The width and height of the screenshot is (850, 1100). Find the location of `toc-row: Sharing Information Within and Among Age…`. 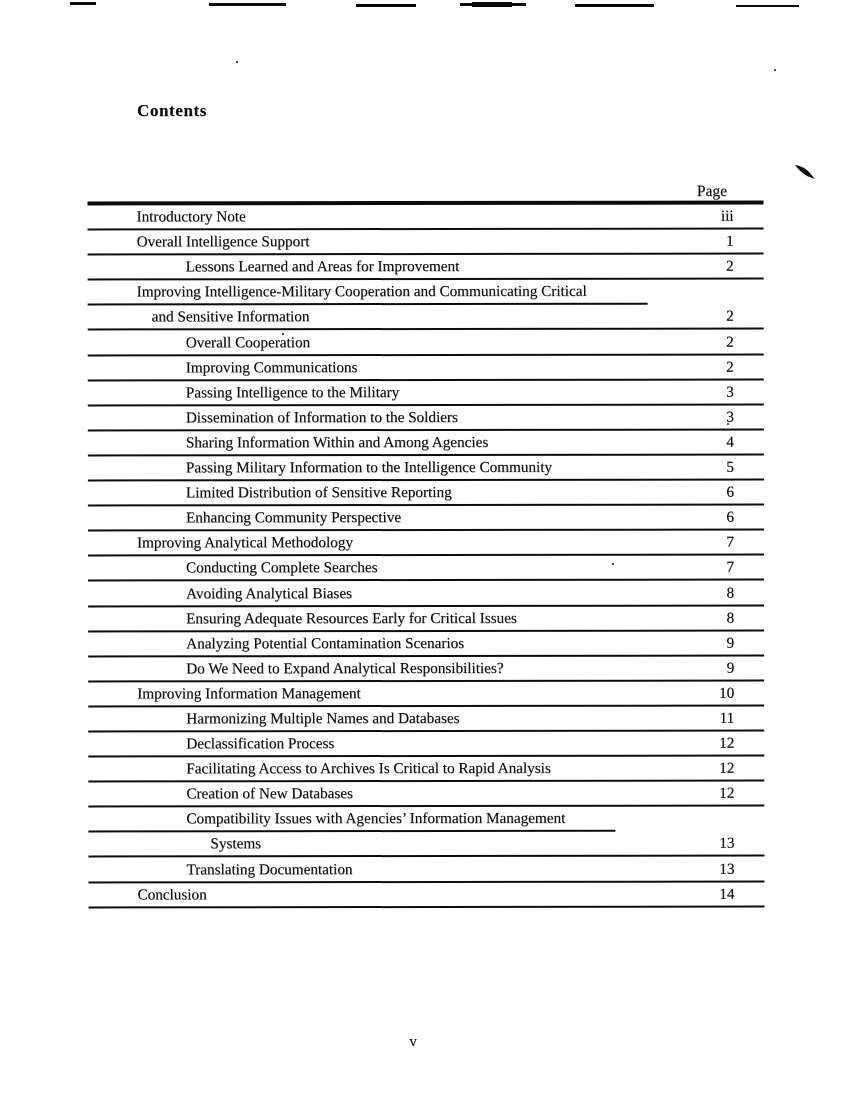

toc-row: Sharing Information Within and Among Age… is located at coordinates (425, 443).